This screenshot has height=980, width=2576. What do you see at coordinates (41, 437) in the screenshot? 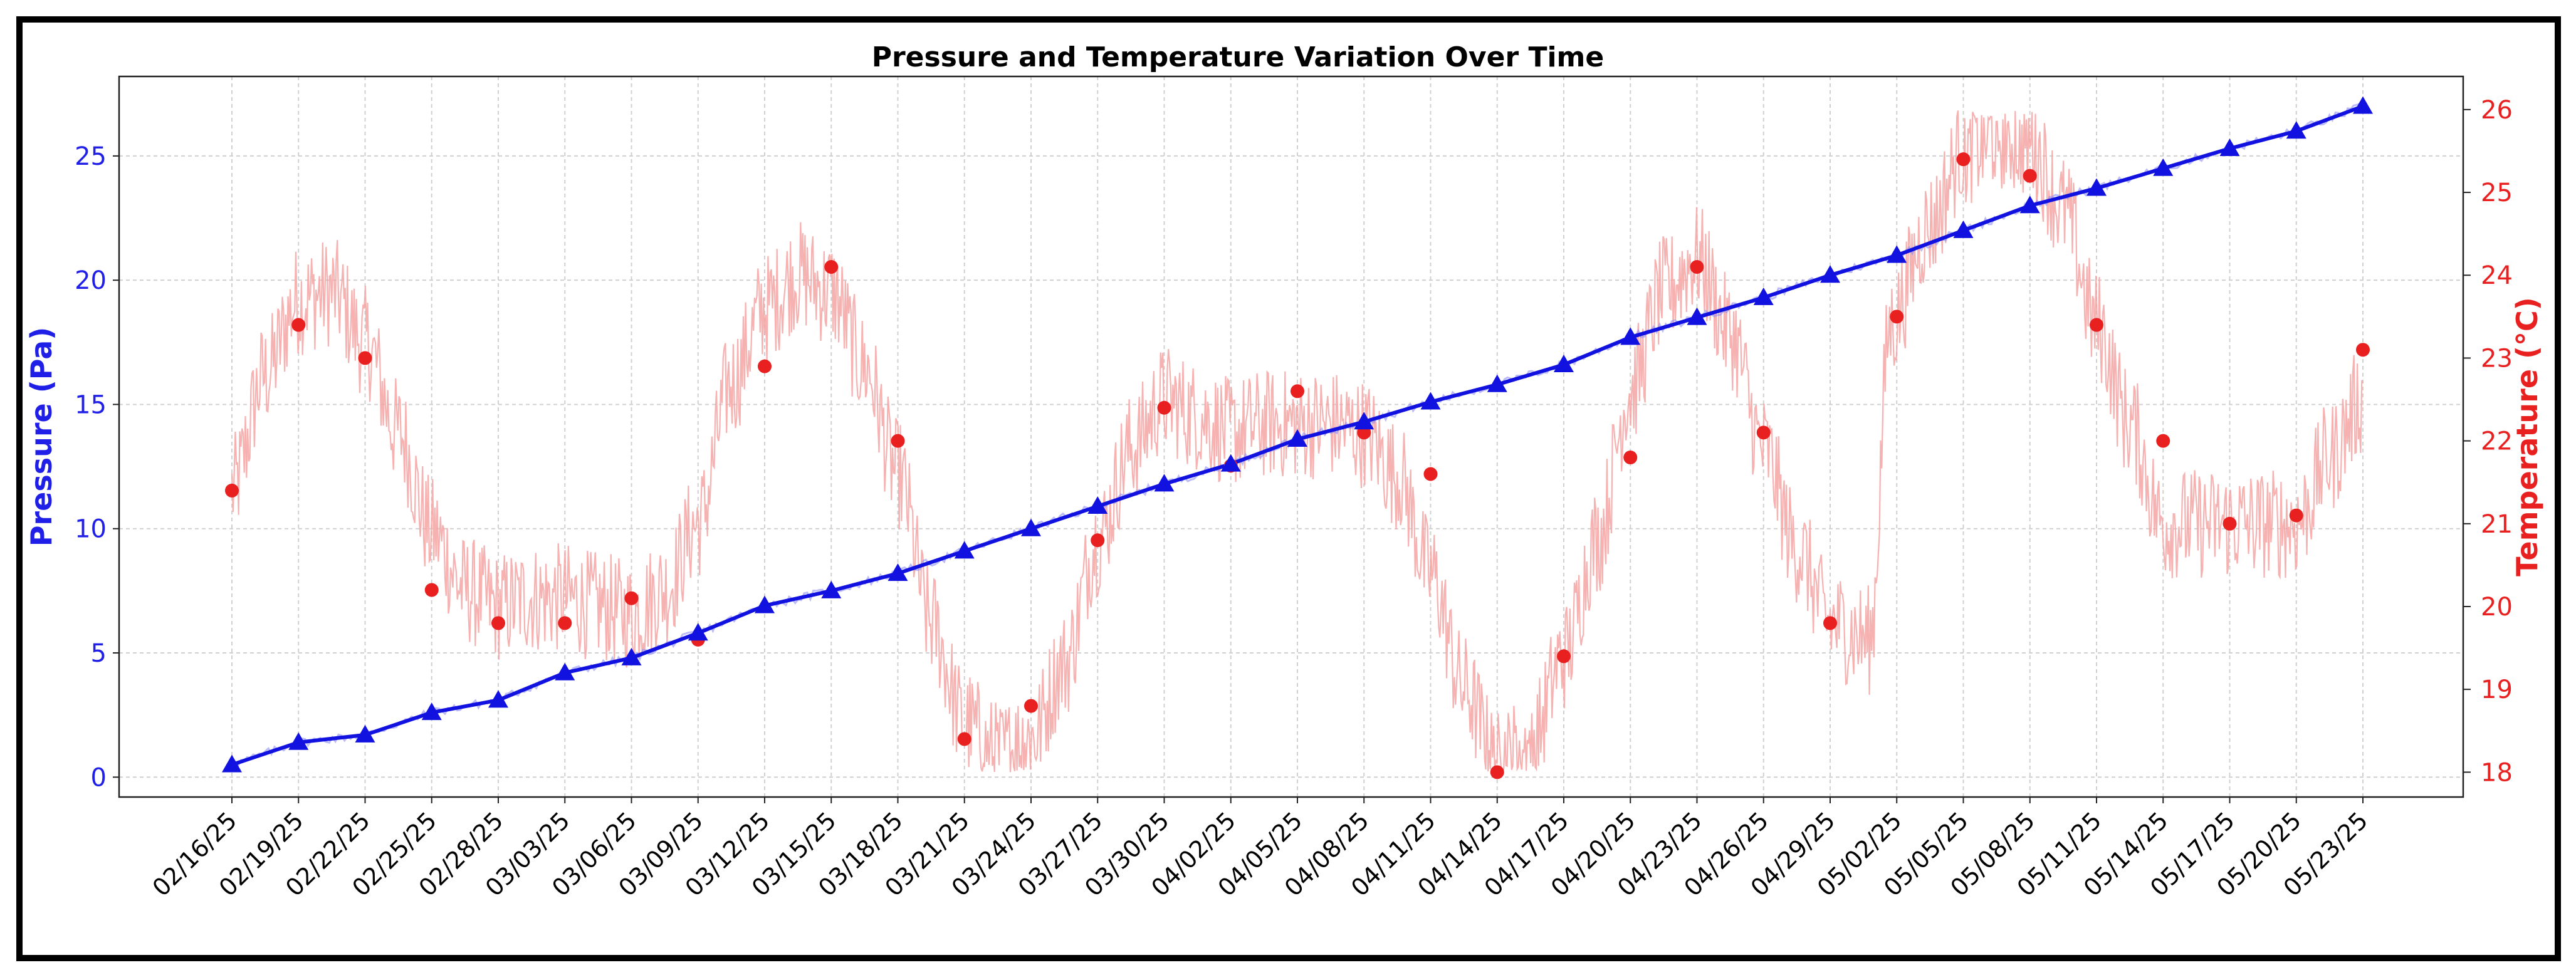
I see `left-axis-label: Pressure (Pa)` at bounding box center [41, 437].